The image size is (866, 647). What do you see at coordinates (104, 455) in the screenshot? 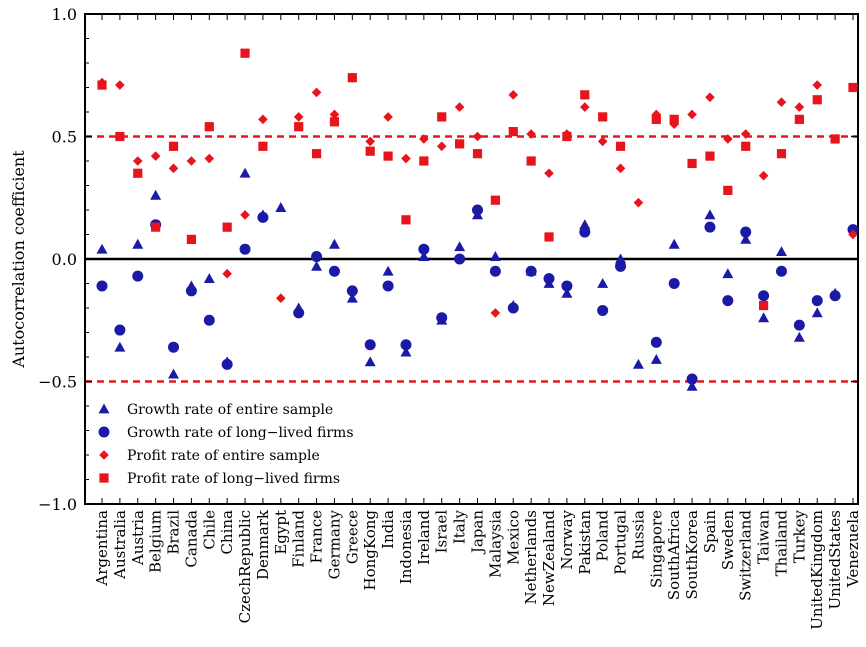
I see `legend-diamond-icon` at bounding box center [104, 455].